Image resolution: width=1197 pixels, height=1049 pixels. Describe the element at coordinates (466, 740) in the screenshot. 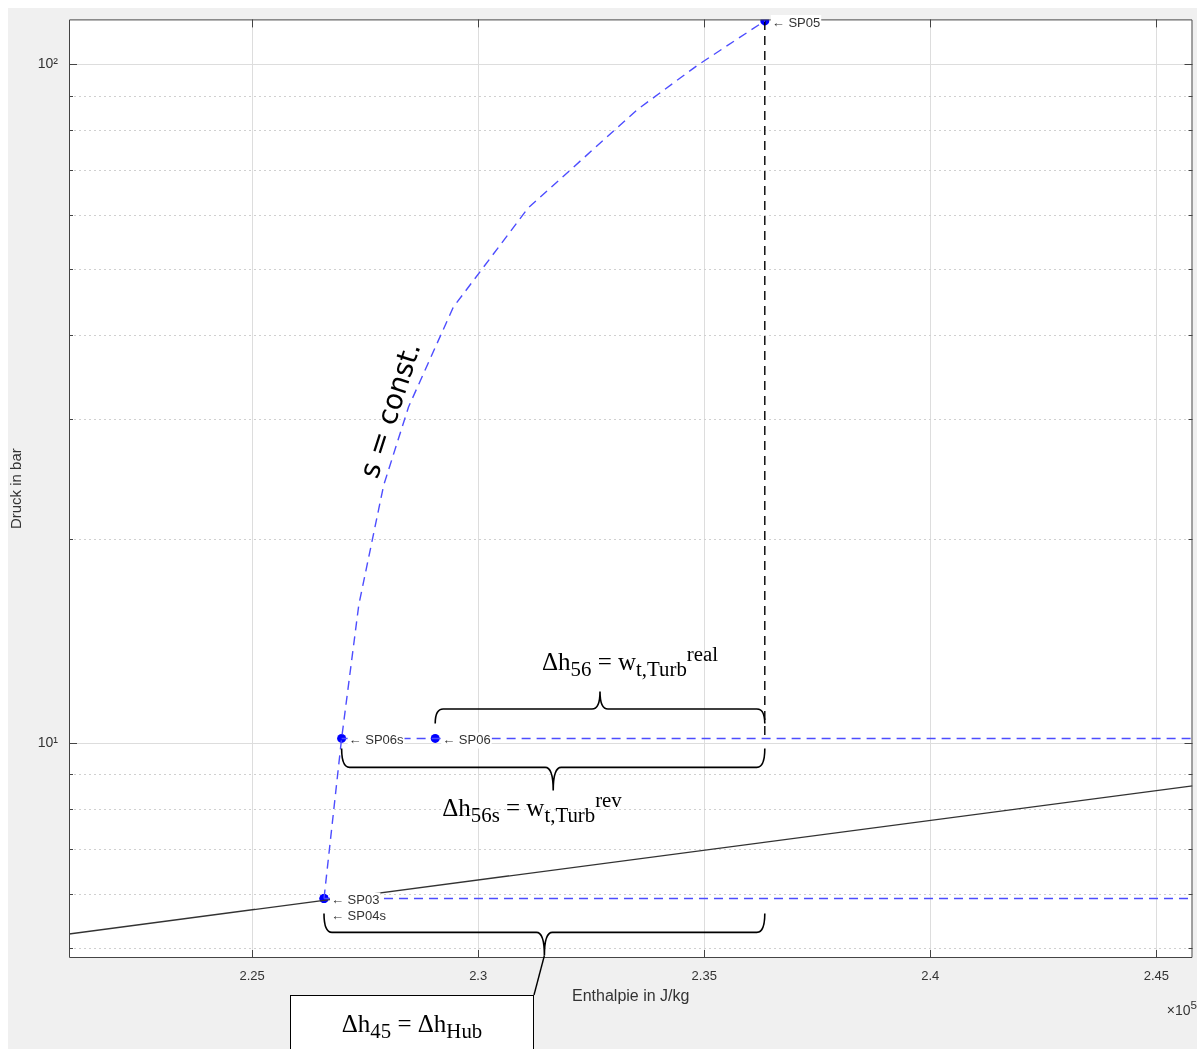

I see `data-label: ← SP06` at that location.